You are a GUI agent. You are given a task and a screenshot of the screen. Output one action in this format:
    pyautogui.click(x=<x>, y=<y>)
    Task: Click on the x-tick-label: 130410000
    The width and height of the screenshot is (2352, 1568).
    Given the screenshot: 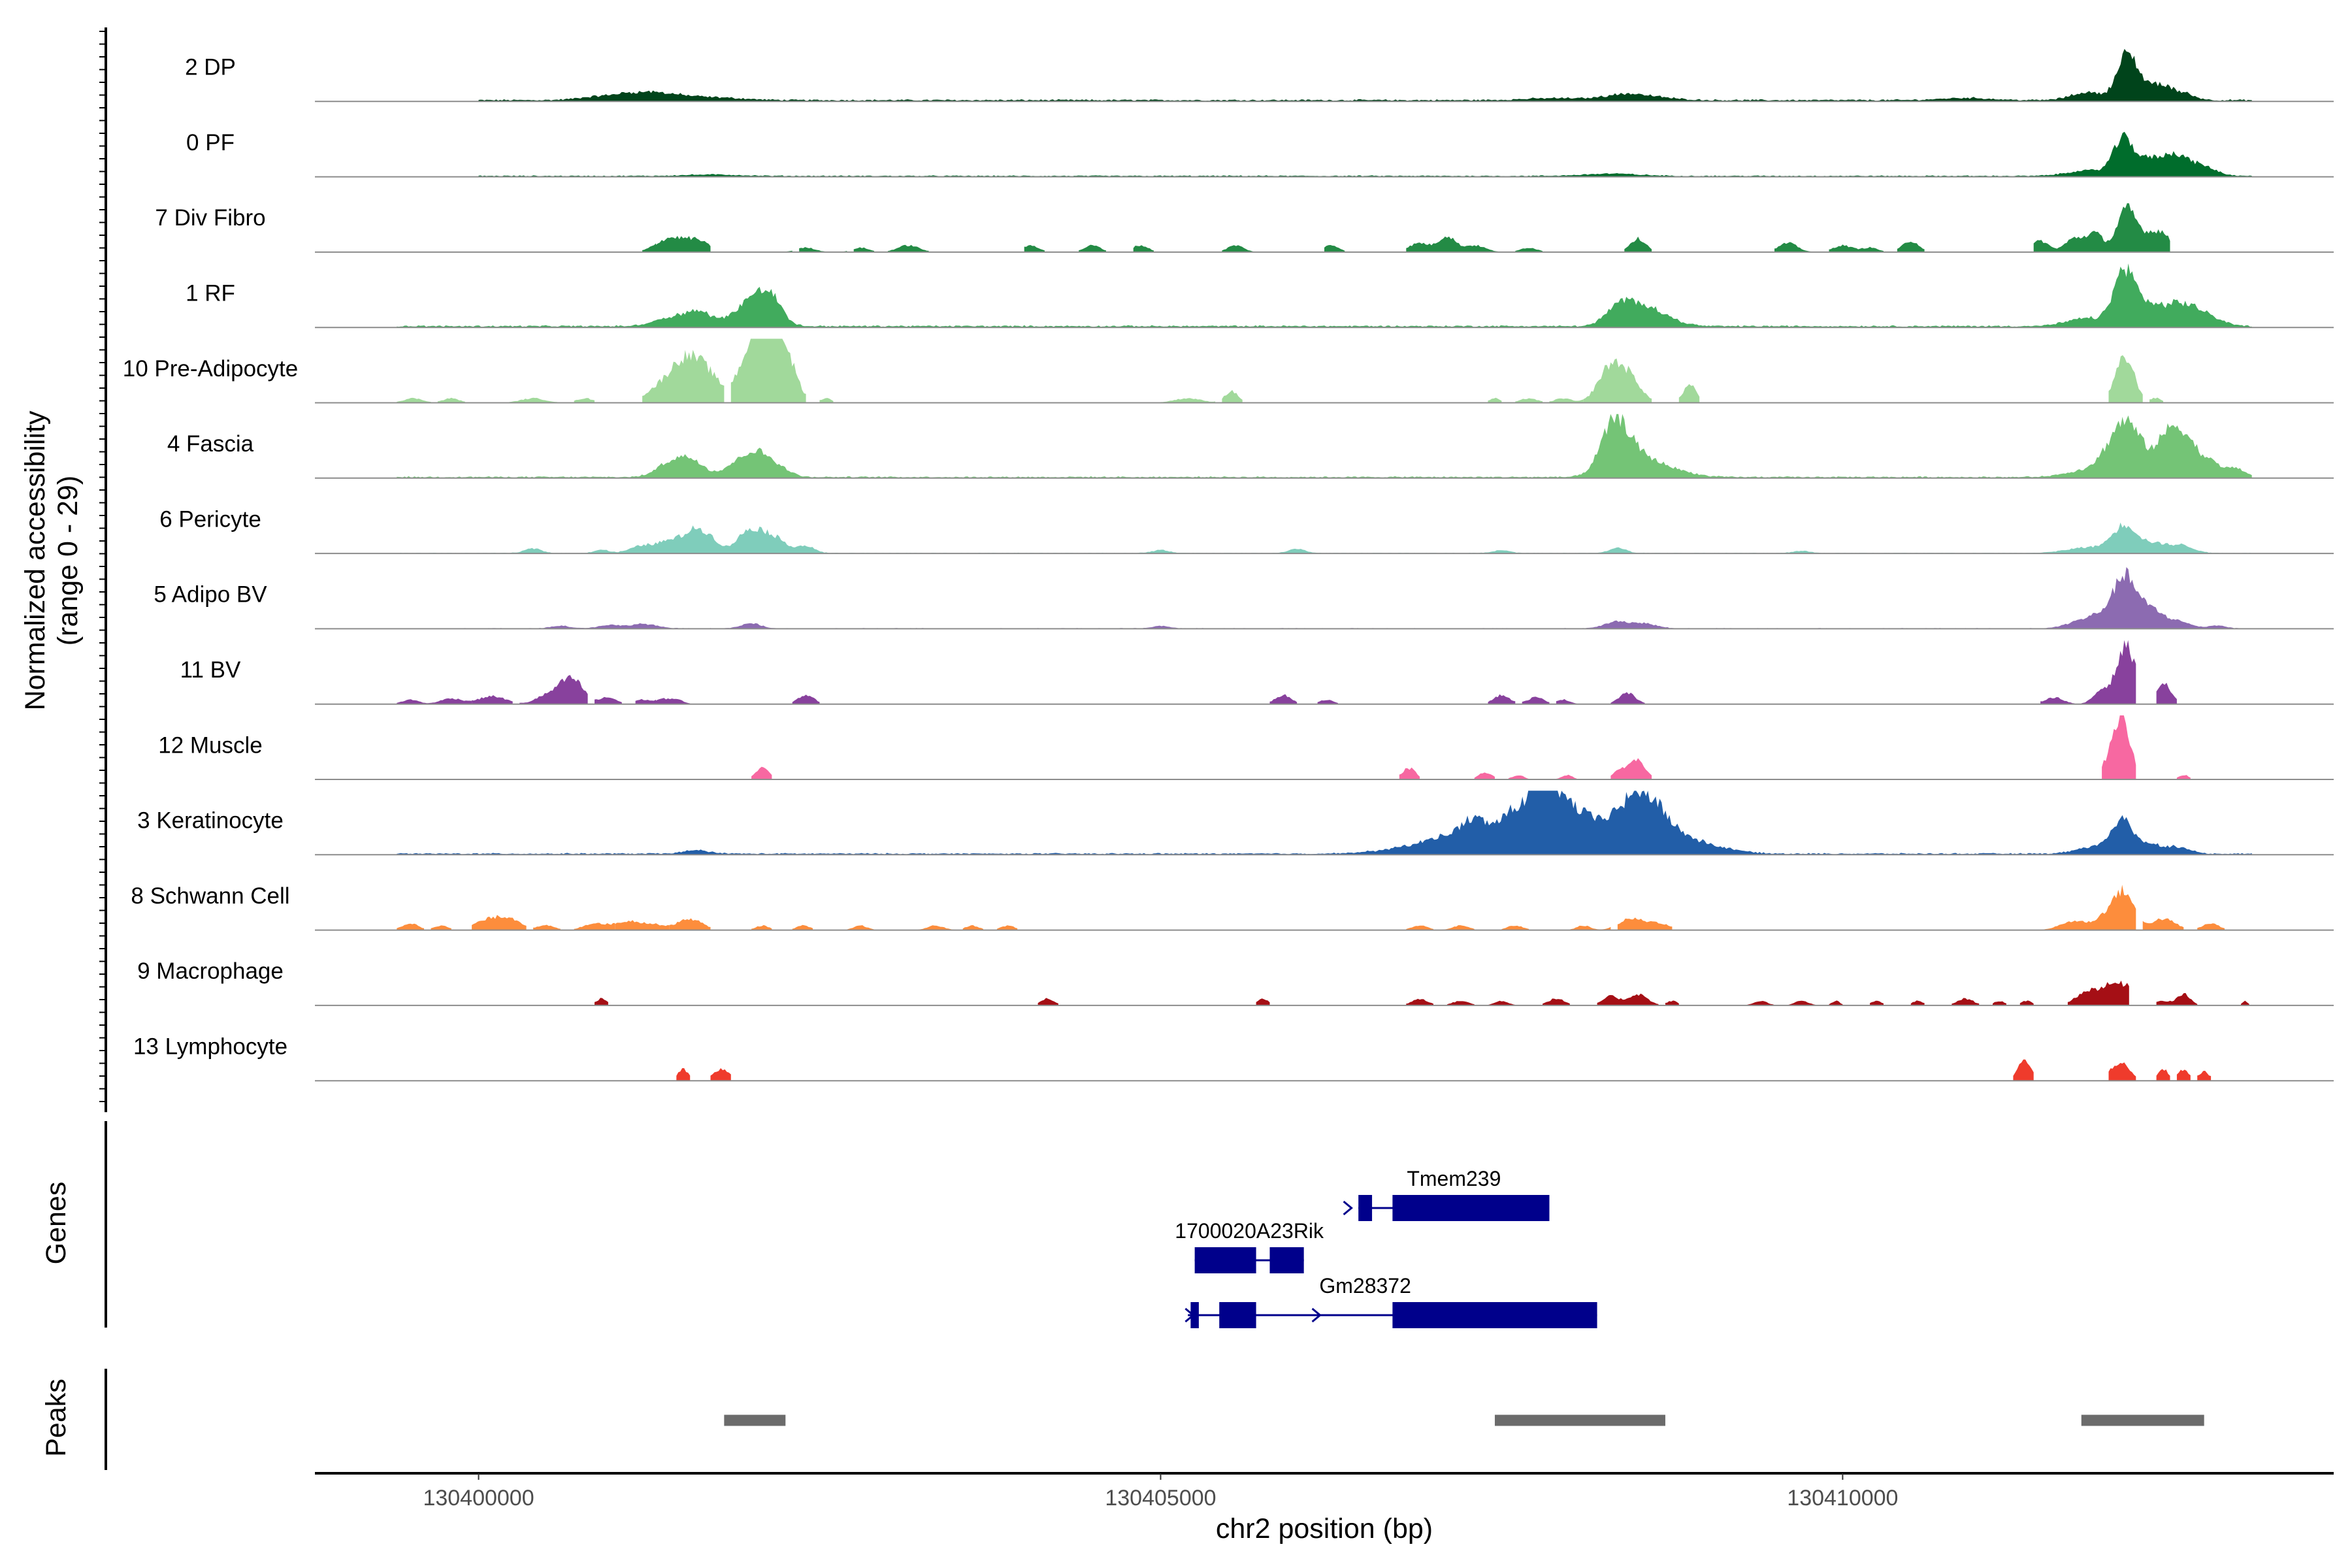 What is the action you would take?
    pyautogui.click(x=1842, y=1498)
    